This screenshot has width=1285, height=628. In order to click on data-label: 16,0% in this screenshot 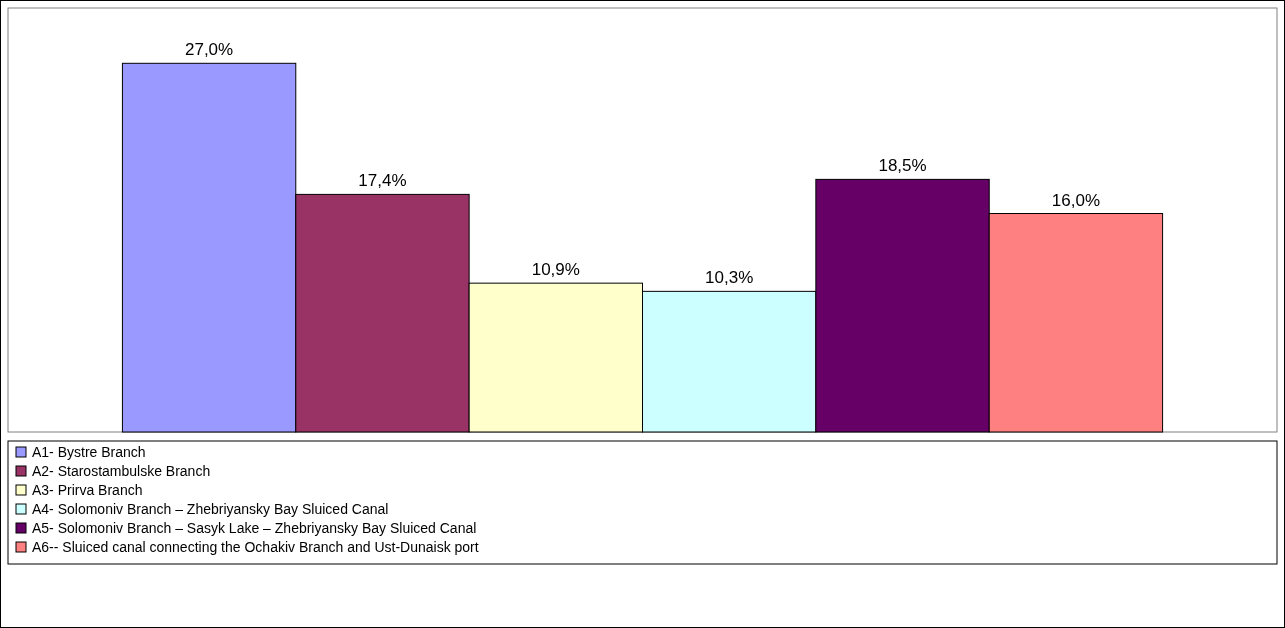, I will do `click(1075, 200)`.